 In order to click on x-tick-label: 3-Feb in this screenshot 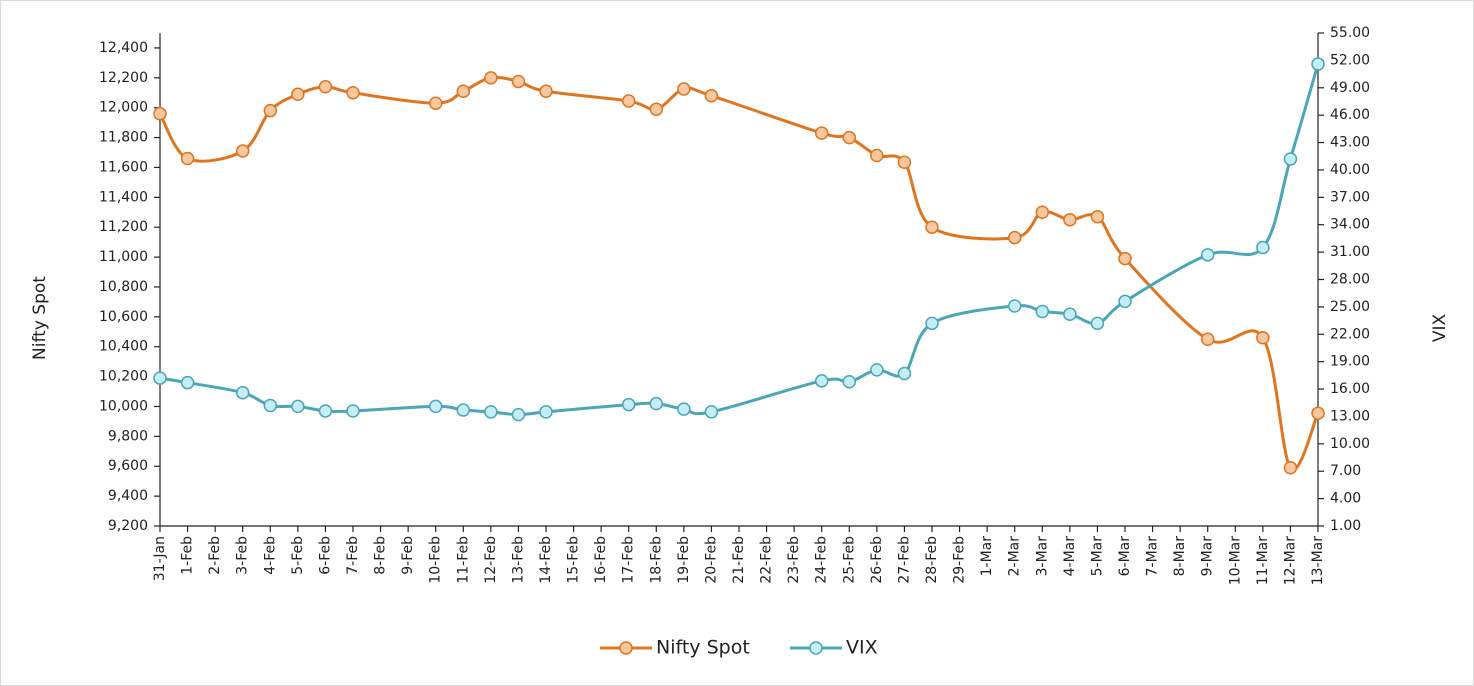, I will do `click(243, 555)`.